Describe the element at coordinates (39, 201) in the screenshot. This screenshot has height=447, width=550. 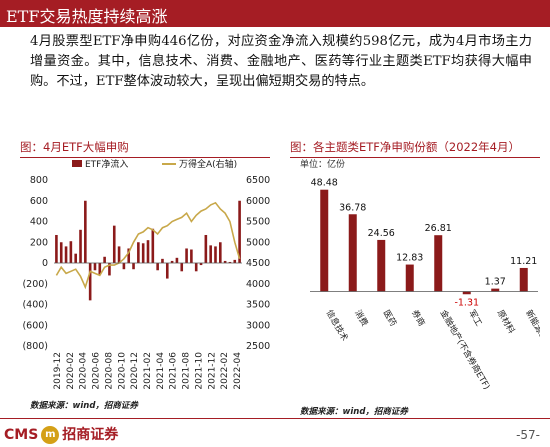
I see `left-y-tick: 600` at that location.